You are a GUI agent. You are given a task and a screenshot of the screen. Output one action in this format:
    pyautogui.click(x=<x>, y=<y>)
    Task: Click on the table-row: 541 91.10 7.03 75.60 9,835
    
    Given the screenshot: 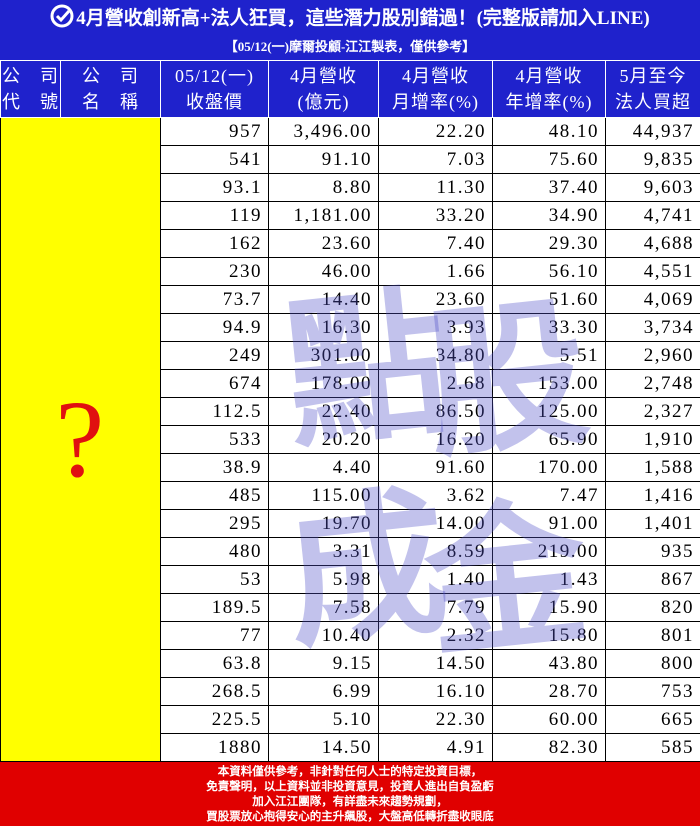 What is the action you would take?
    pyautogui.click(x=350, y=159)
    